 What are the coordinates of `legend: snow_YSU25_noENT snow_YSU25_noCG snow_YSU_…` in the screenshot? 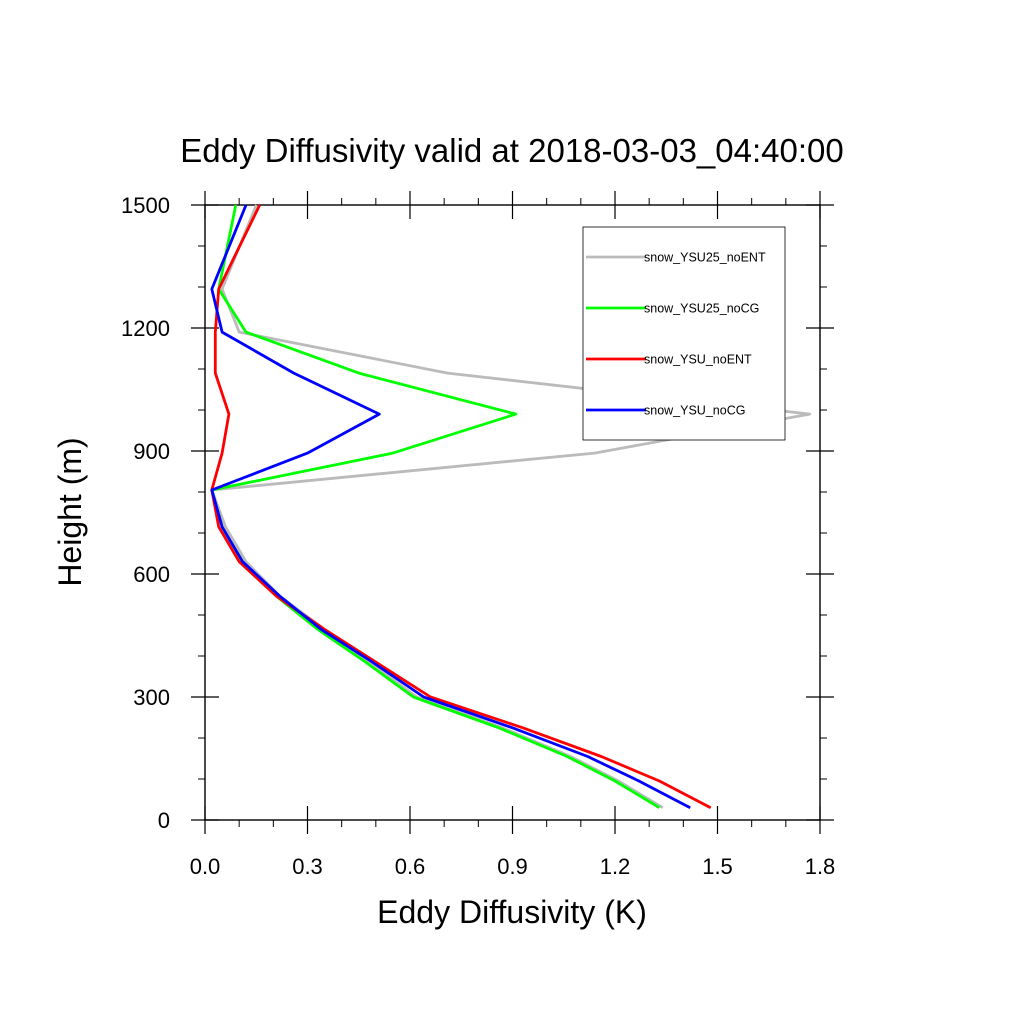 It's located at (684, 333).